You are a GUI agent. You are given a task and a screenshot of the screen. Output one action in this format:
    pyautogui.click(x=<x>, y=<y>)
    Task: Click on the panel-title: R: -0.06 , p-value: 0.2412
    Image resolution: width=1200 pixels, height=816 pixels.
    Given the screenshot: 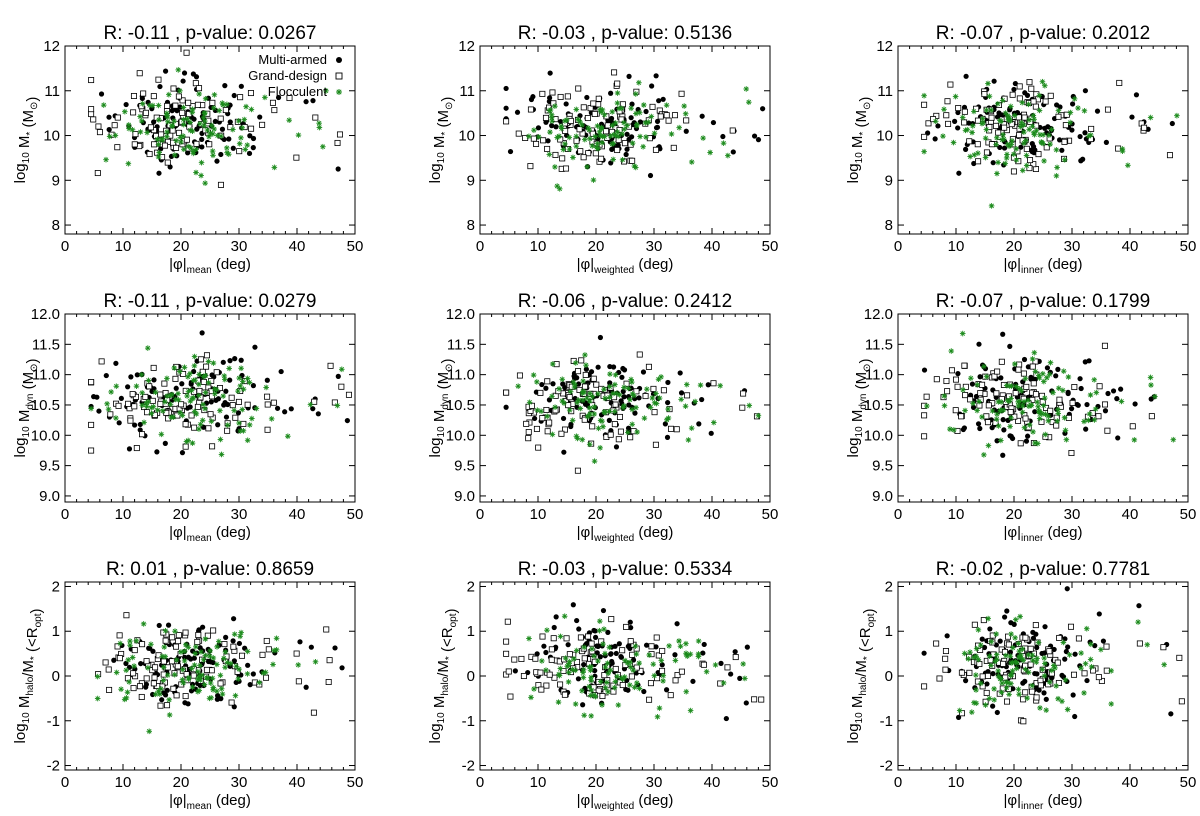 What is the action you would take?
    pyautogui.click(x=625, y=301)
    